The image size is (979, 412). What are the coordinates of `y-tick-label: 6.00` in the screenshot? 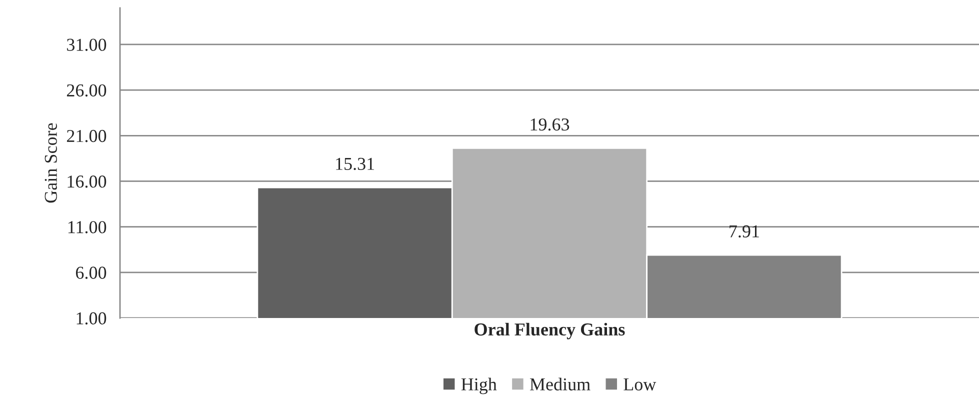 It's located at (91, 272).